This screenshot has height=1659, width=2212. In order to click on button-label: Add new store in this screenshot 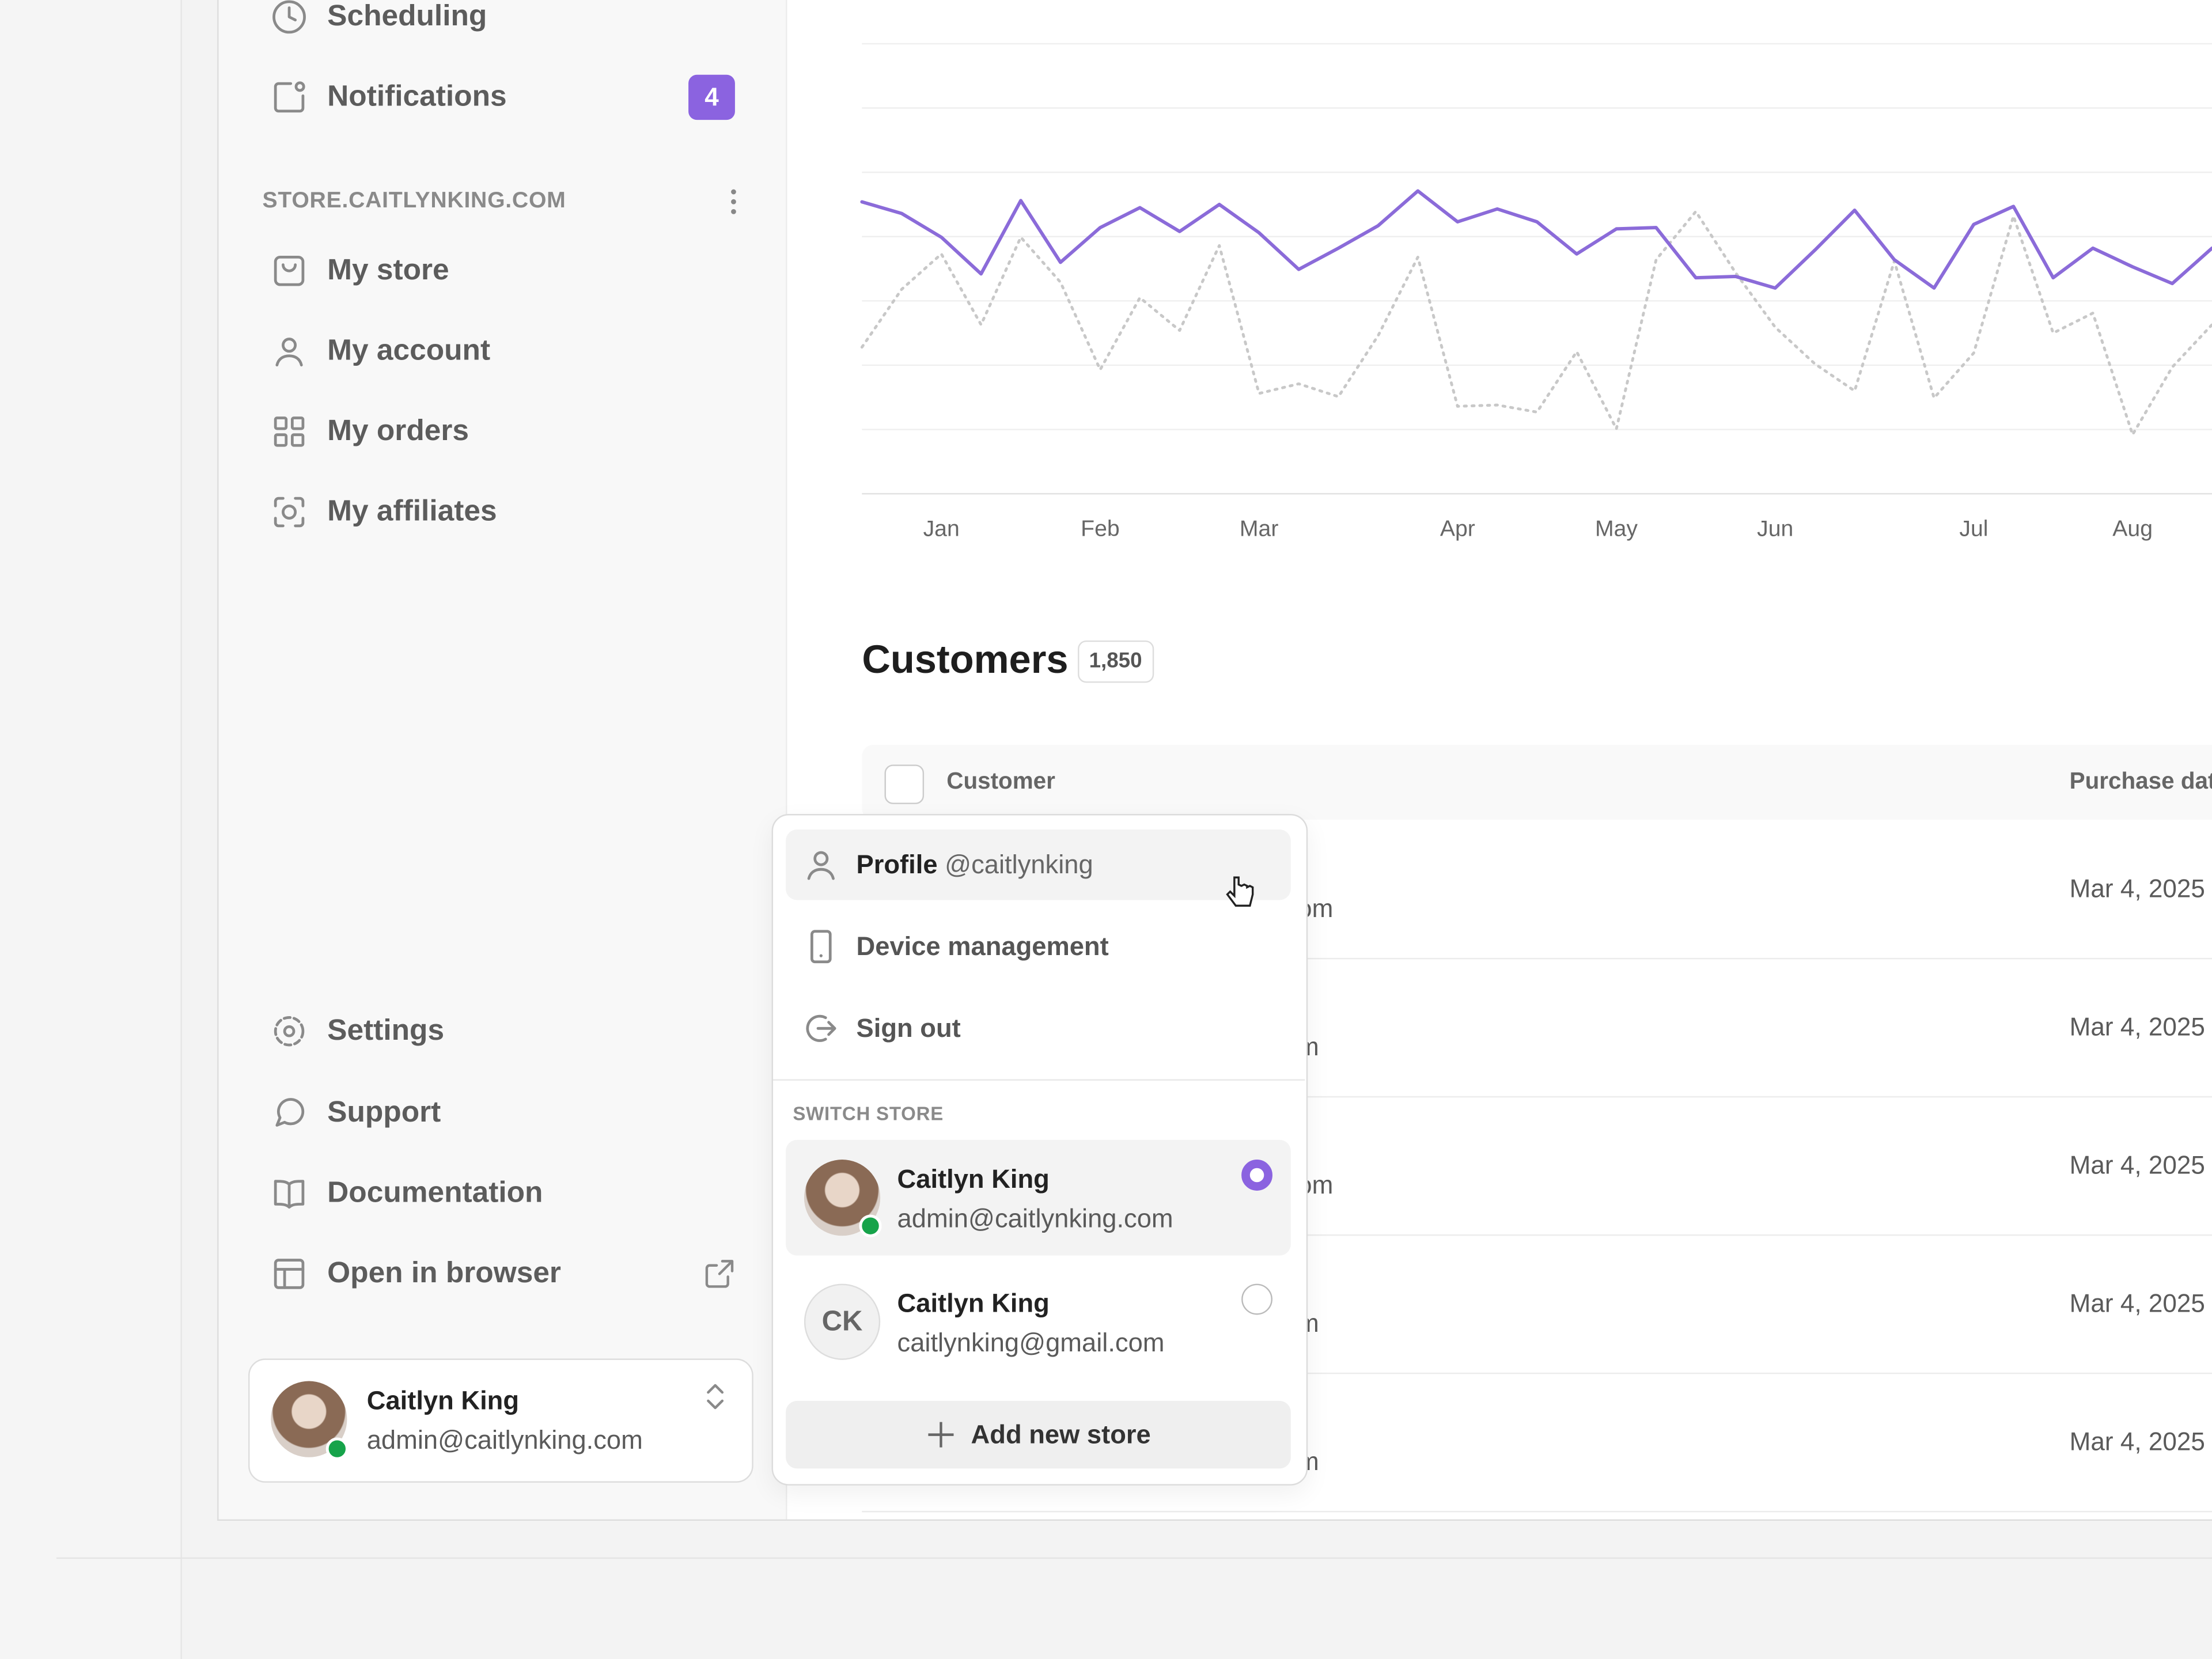, I will do `click(1061, 1434)`.